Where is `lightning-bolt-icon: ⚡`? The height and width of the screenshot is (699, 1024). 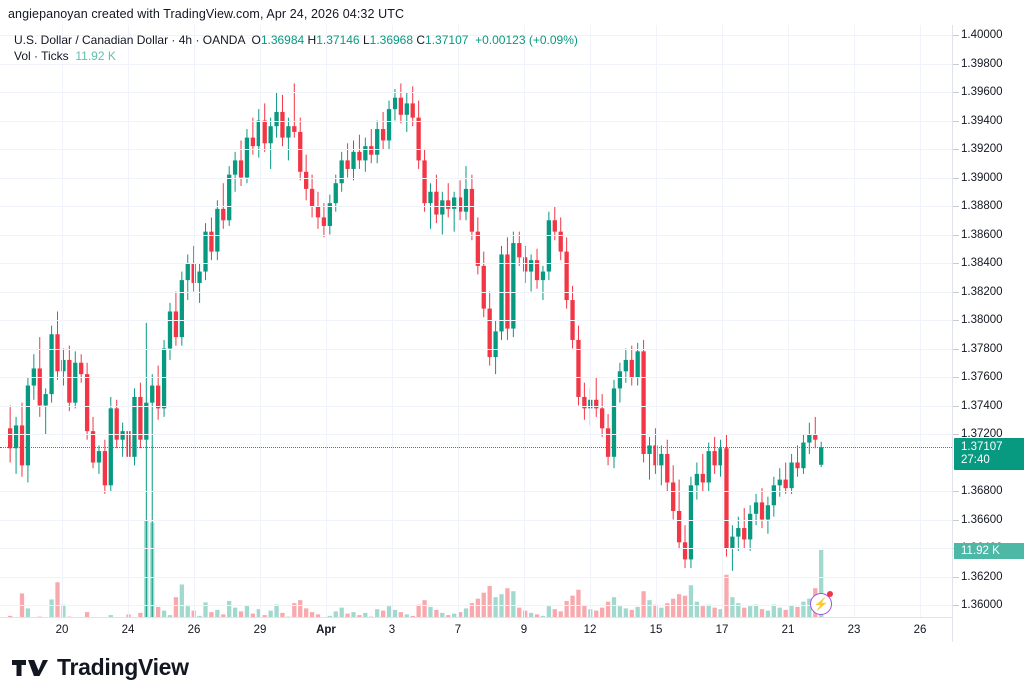 lightning-bolt-icon: ⚡ is located at coordinates (821, 604).